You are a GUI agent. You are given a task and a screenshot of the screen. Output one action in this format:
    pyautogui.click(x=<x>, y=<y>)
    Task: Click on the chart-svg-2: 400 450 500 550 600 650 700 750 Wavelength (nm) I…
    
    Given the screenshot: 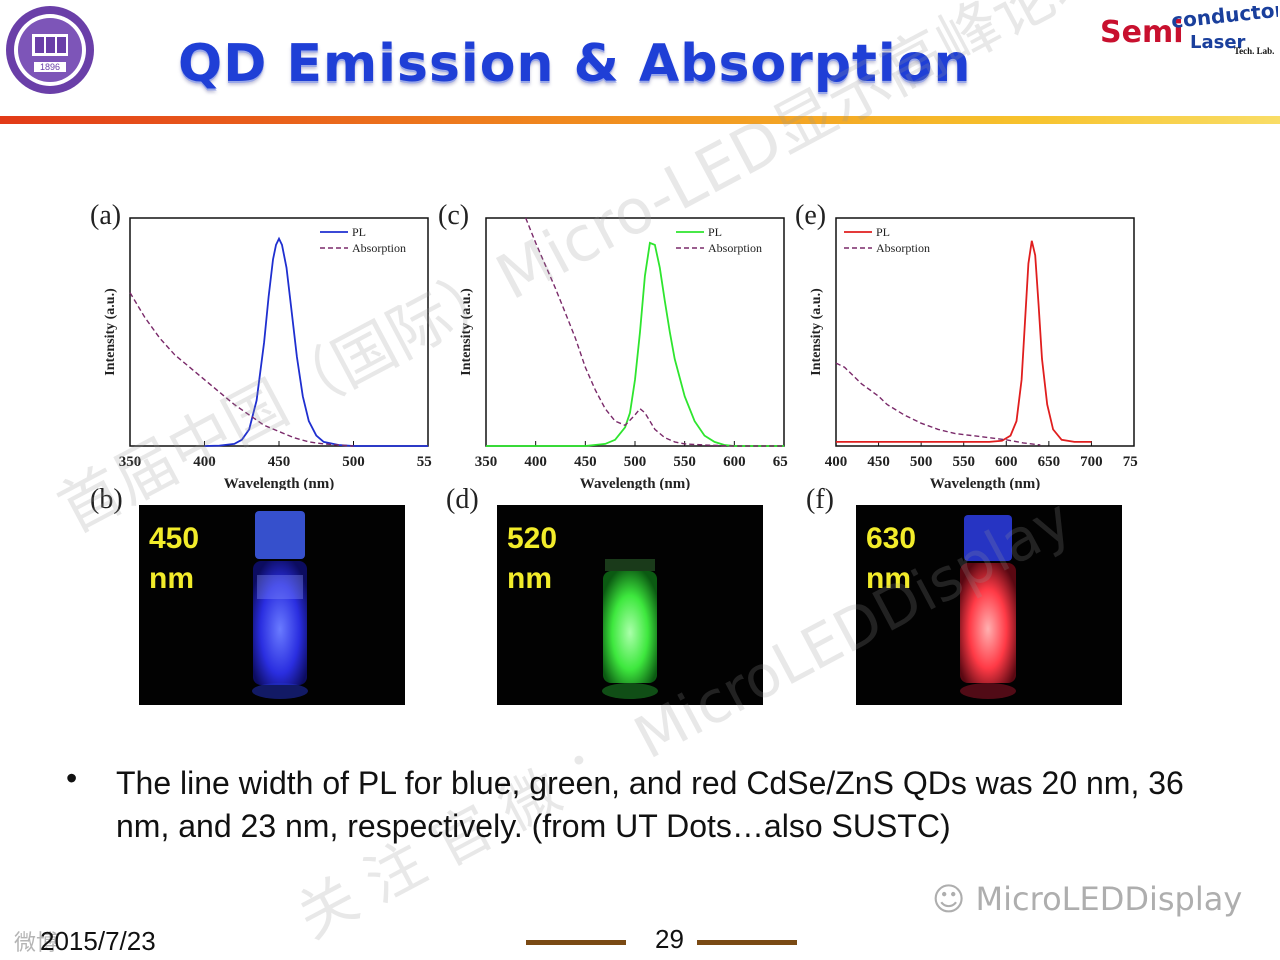 What is the action you would take?
    pyautogui.click(x=977, y=354)
    